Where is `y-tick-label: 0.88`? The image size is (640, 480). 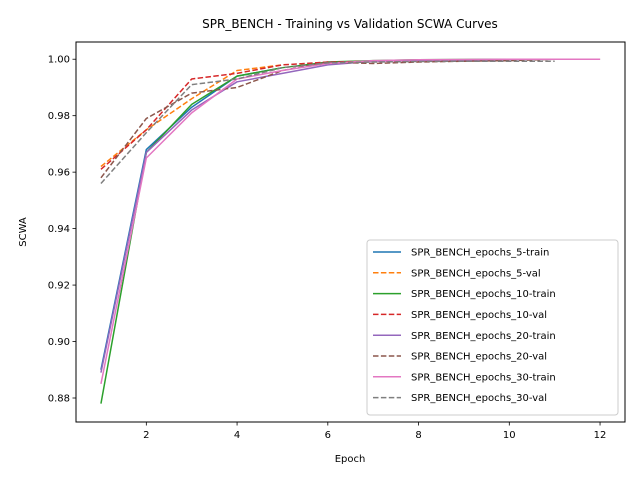
y-tick-label: 0.88 is located at coordinates (59, 399).